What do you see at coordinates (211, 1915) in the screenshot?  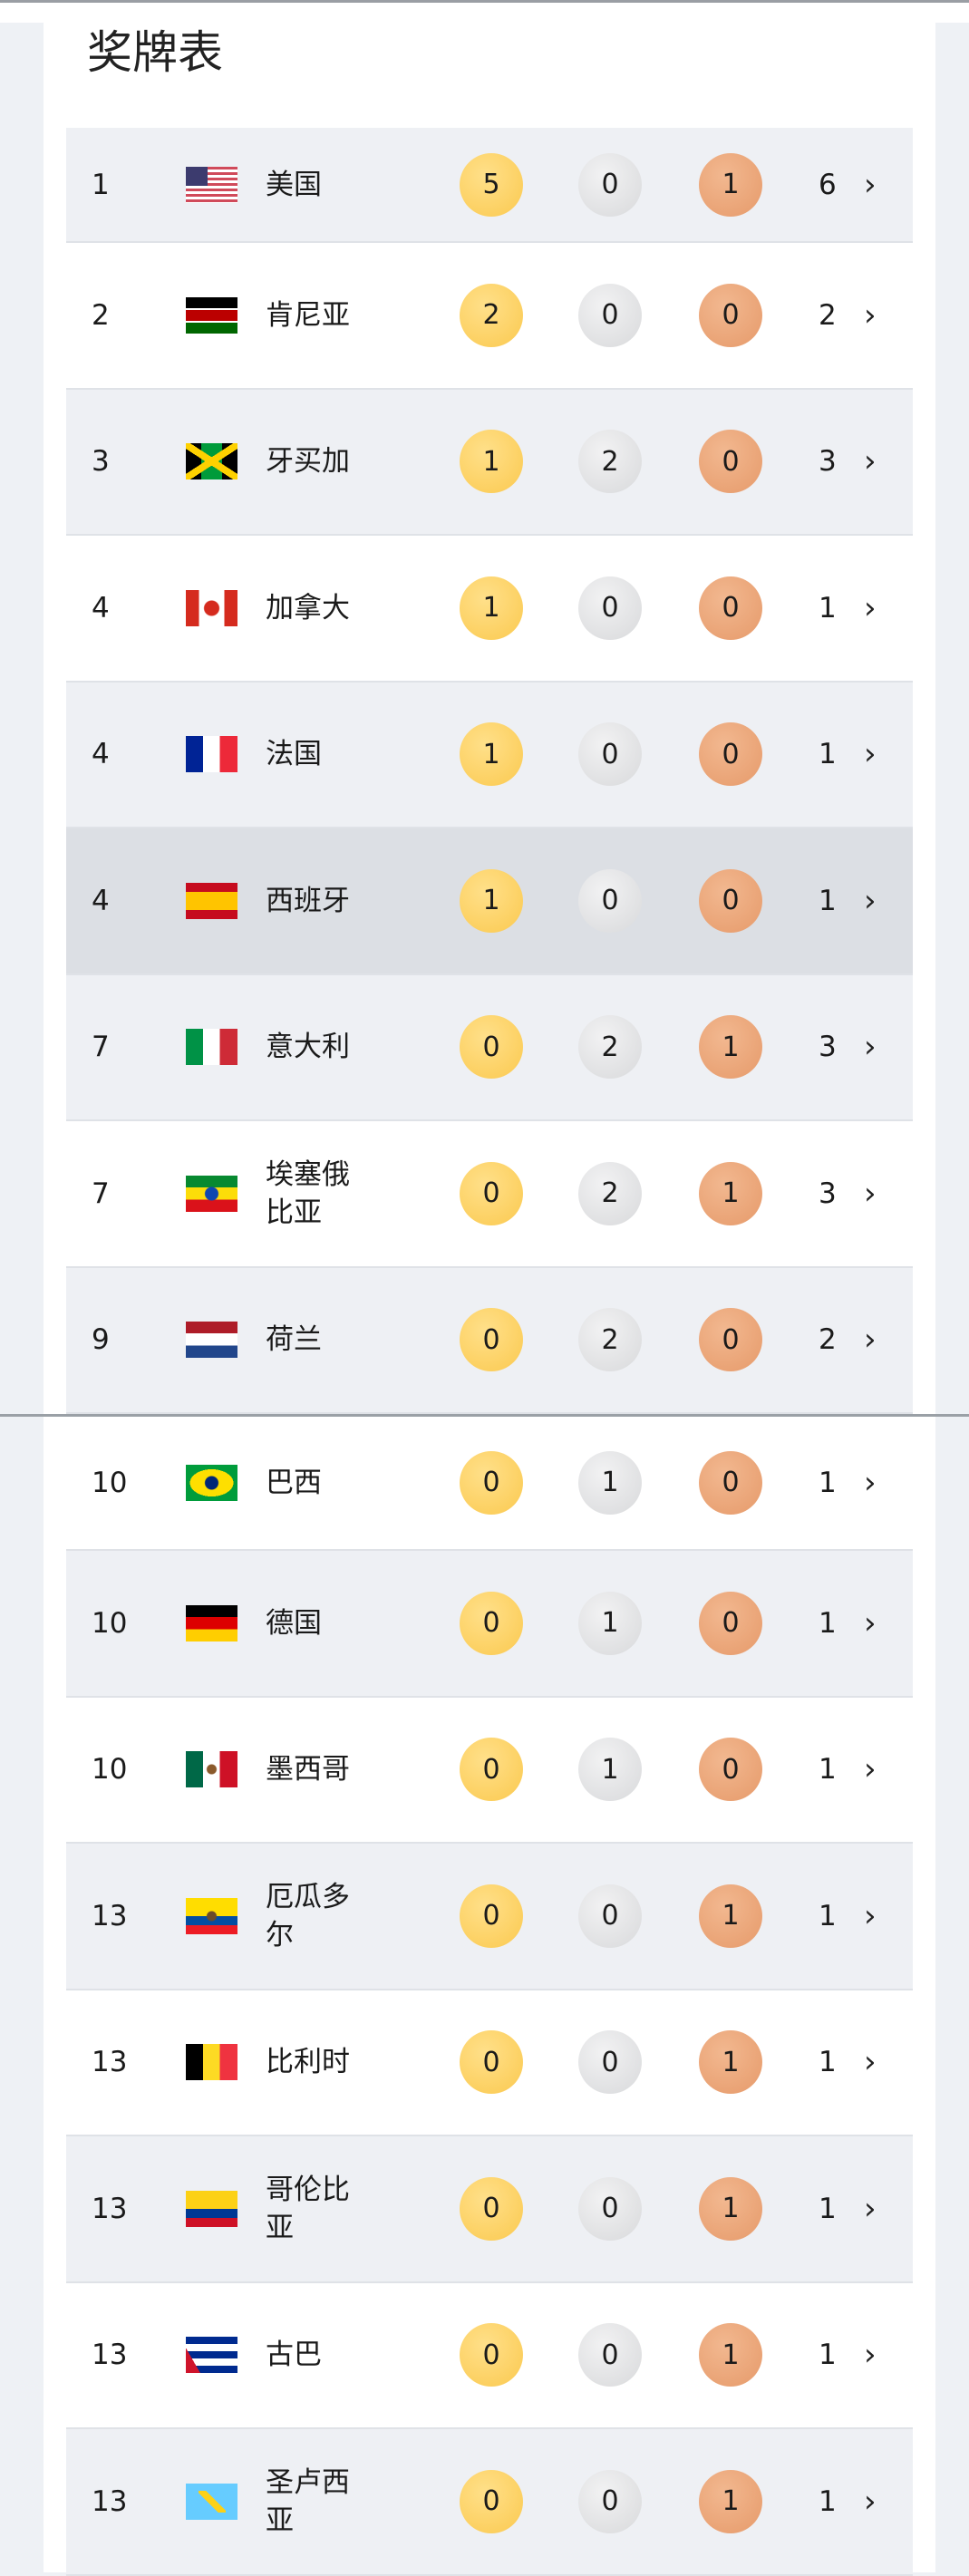 I see `flag-ecu-icon` at bounding box center [211, 1915].